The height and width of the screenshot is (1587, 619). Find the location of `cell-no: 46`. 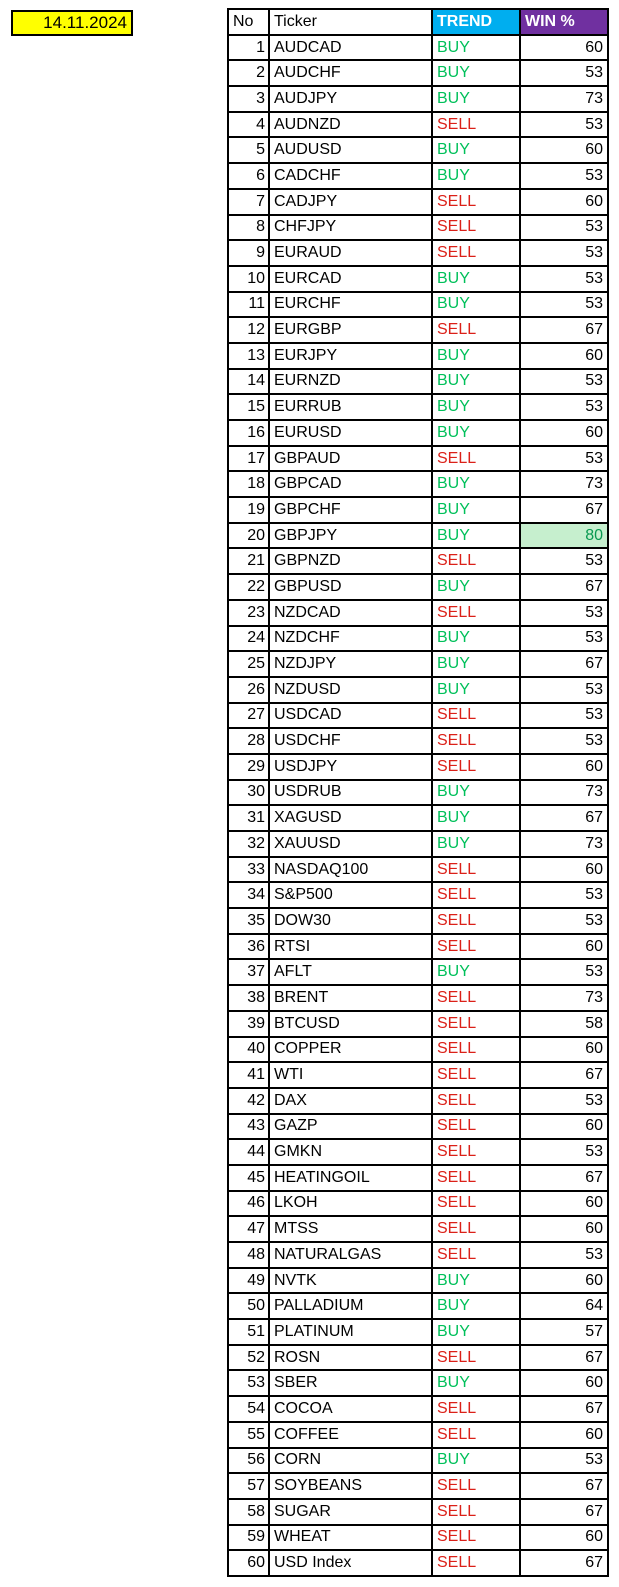

cell-no: 46 is located at coordinates (248, 1203).